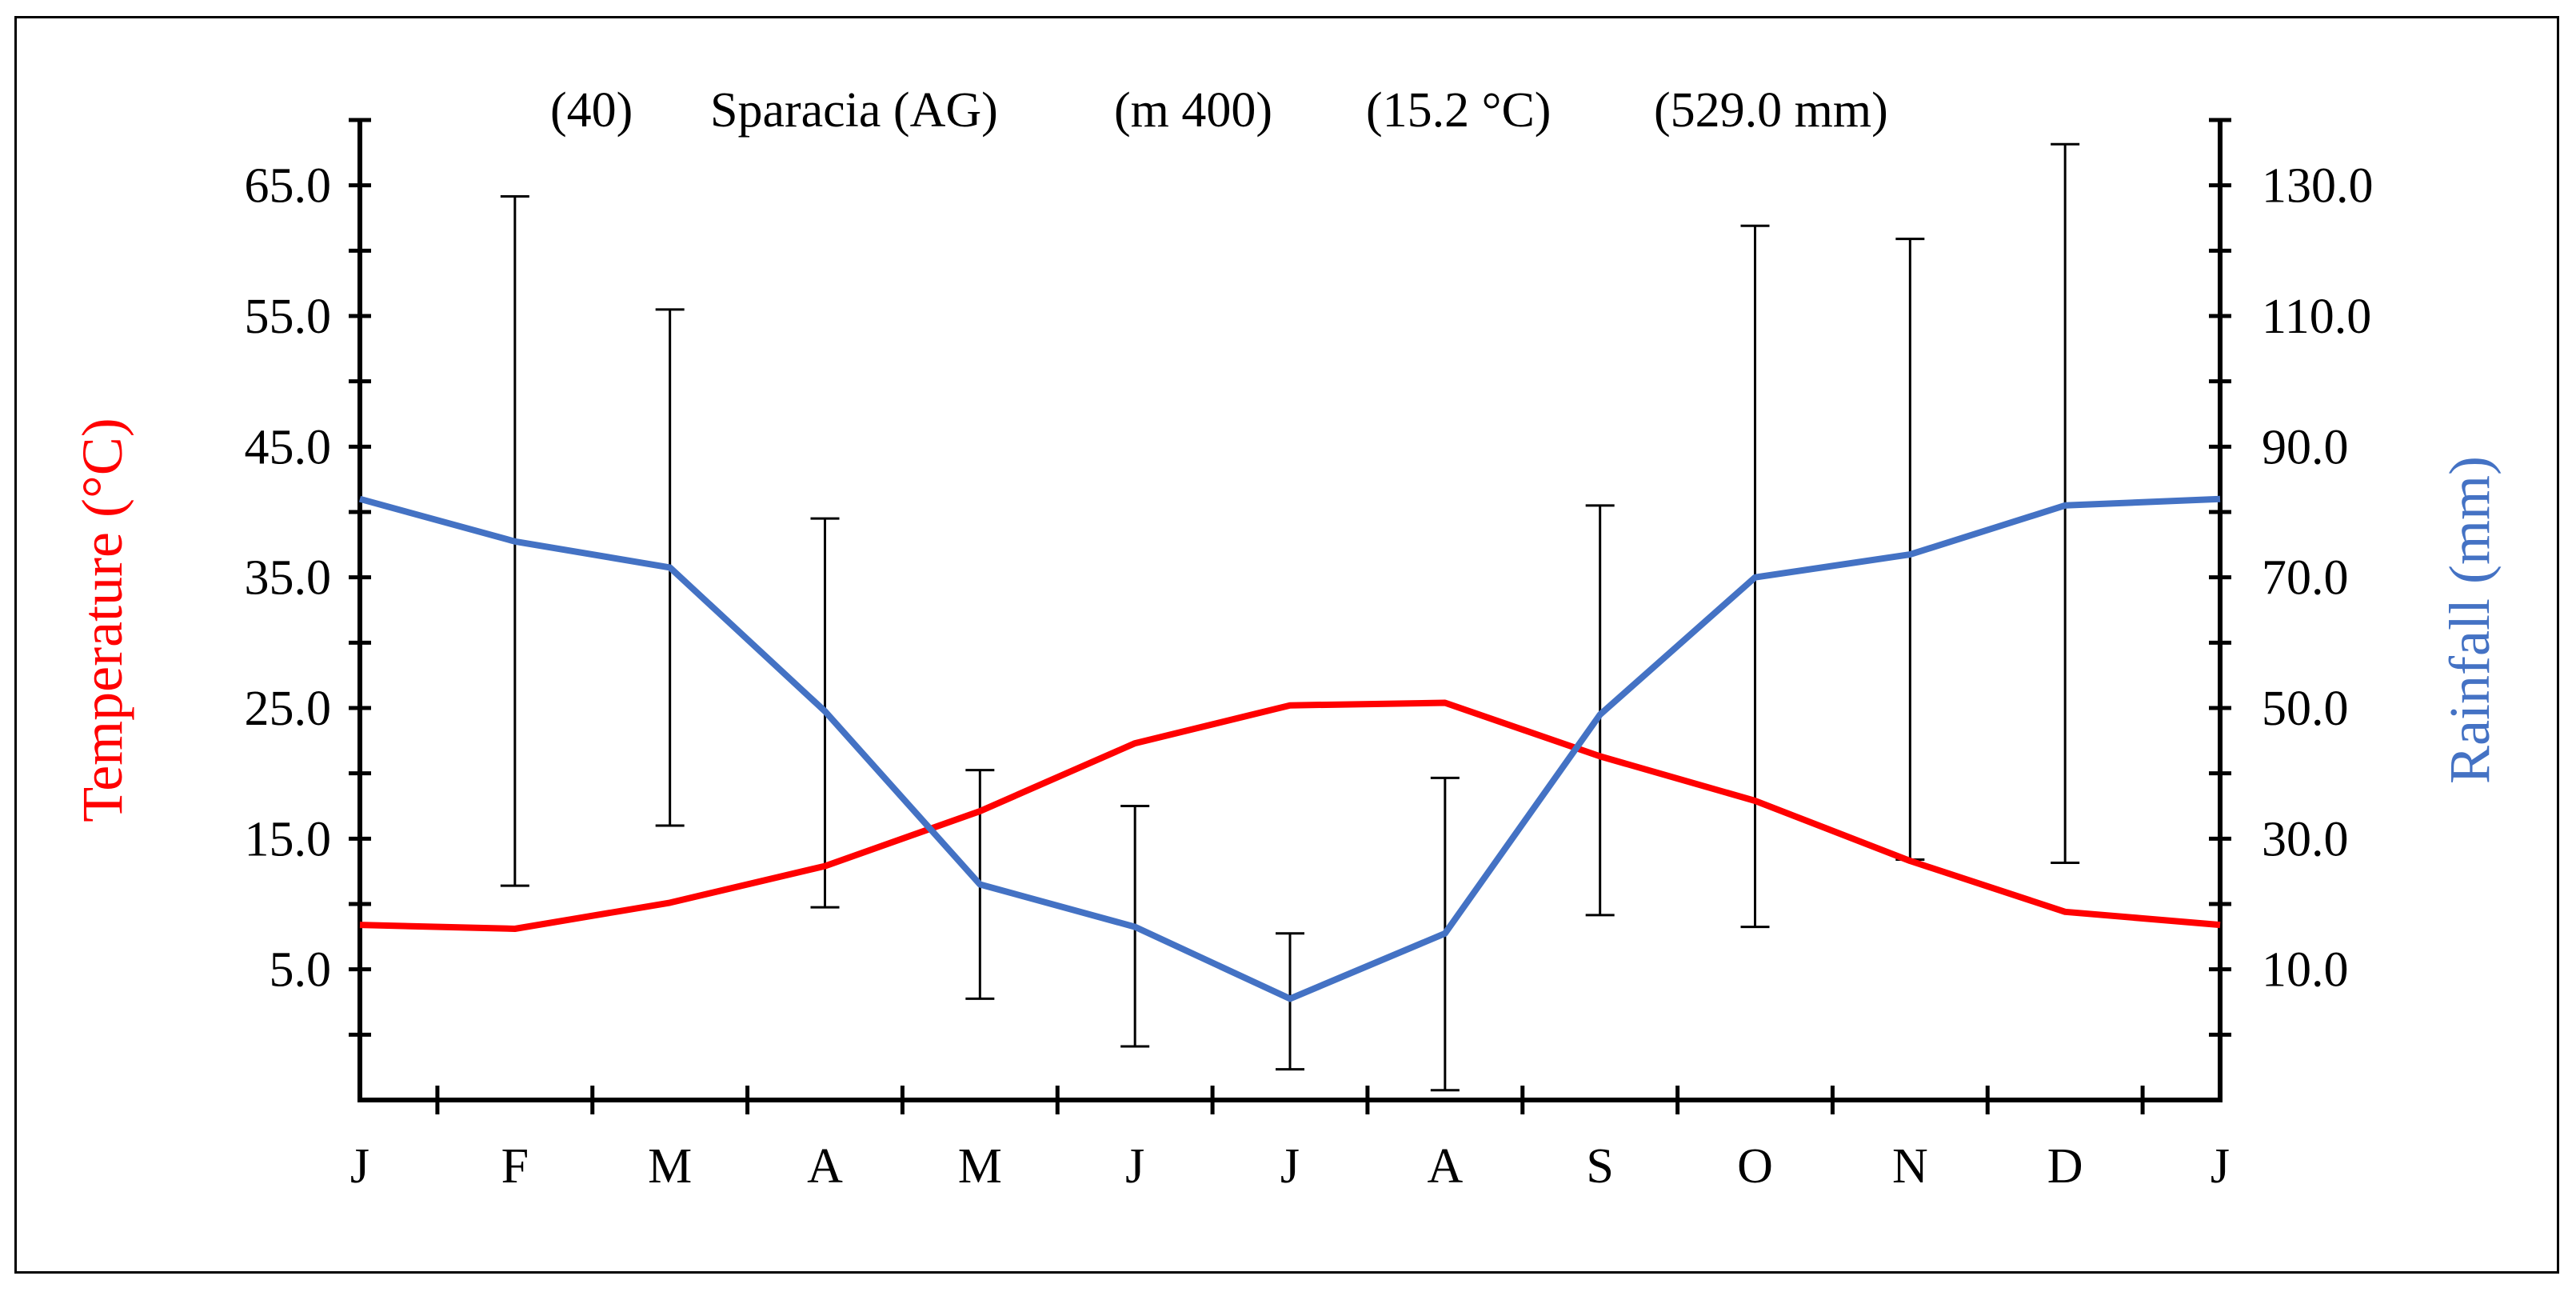 Image resolution: width=2576 pixels, height=1296 pixels. Describe the element at coordinates (289, 578) in the screenshot. I see `left-tick-label: 35.0` at that location.